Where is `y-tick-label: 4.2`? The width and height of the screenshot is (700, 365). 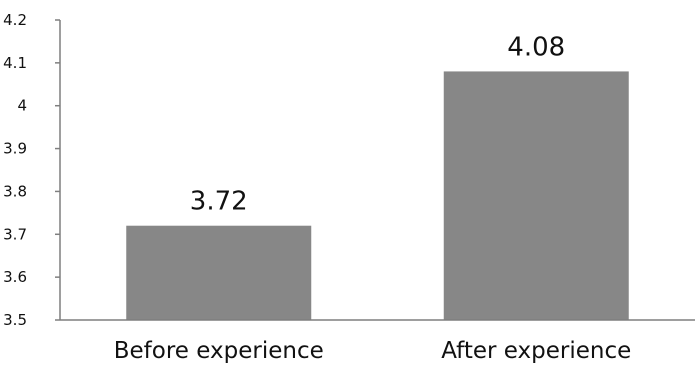
y-tick-label: 4.2 is located at coordinates (15, 20).